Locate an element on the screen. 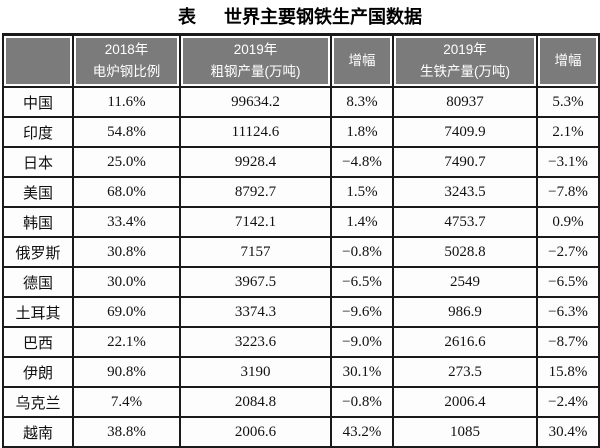  header-cell-crude-steel-2019: 2019年 粗钢产量(万吨) is located at coordinates (255, 60).